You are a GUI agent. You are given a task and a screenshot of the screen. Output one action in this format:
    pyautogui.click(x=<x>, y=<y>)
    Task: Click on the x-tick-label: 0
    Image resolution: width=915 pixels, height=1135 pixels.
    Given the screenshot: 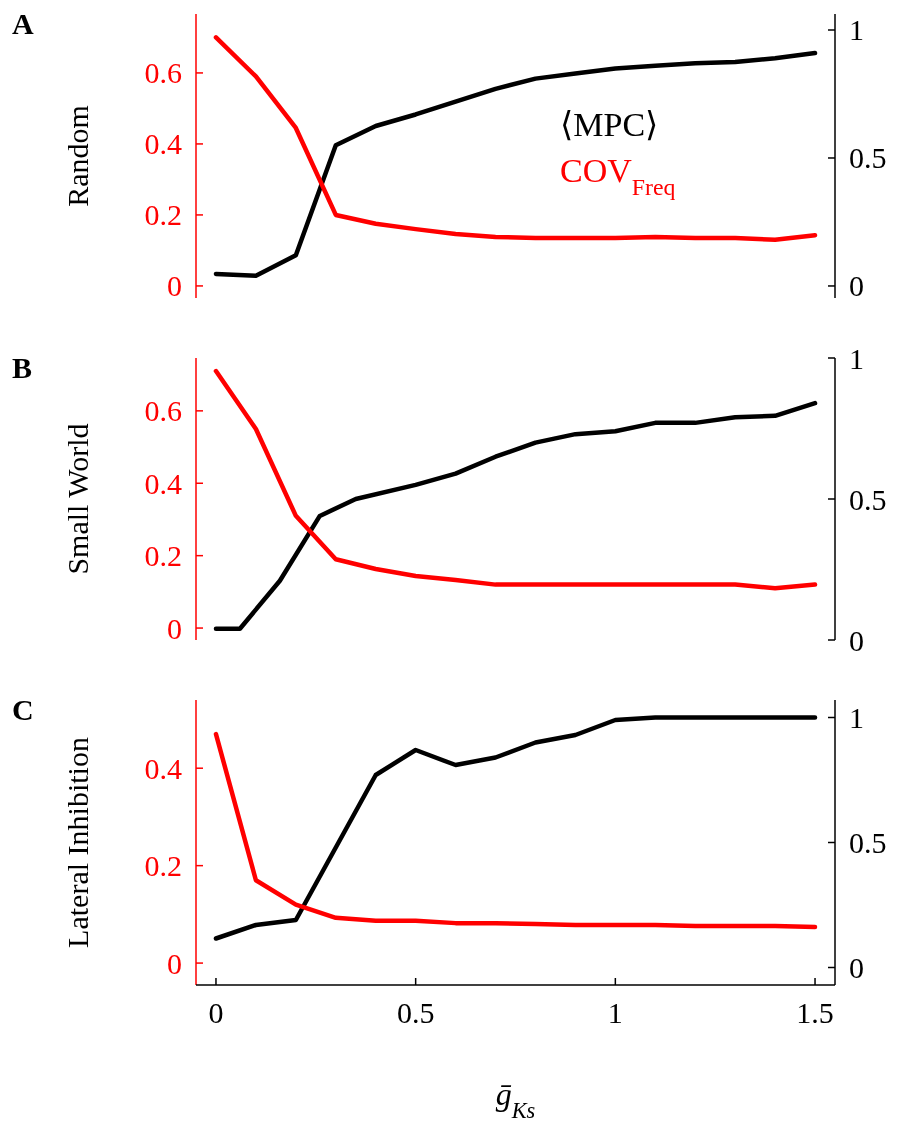 What is the action you would take?
    pyautogui.click(x=216, y=1012)
    